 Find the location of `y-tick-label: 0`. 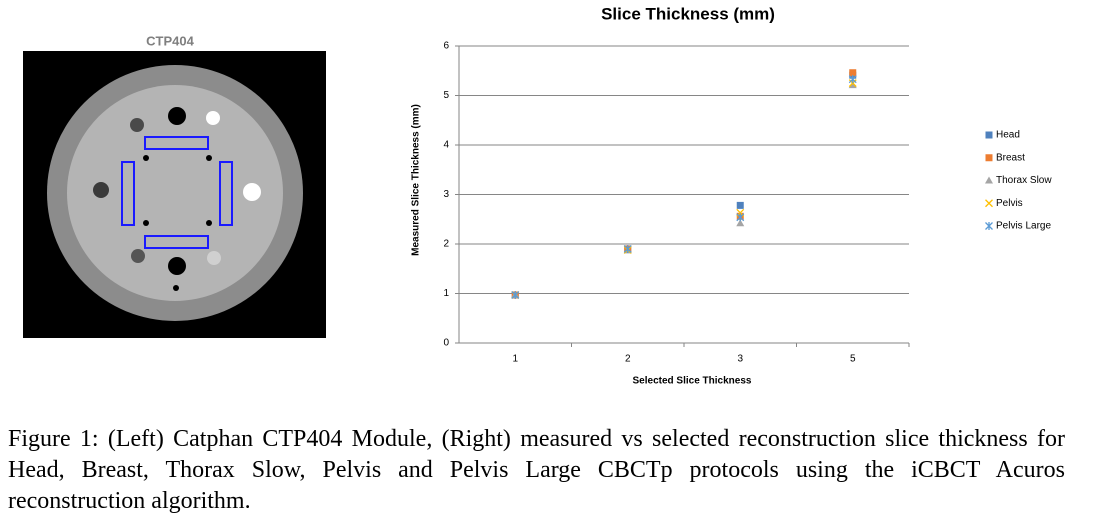

y-tick-label: 0 is located at coordinates (446, 343).